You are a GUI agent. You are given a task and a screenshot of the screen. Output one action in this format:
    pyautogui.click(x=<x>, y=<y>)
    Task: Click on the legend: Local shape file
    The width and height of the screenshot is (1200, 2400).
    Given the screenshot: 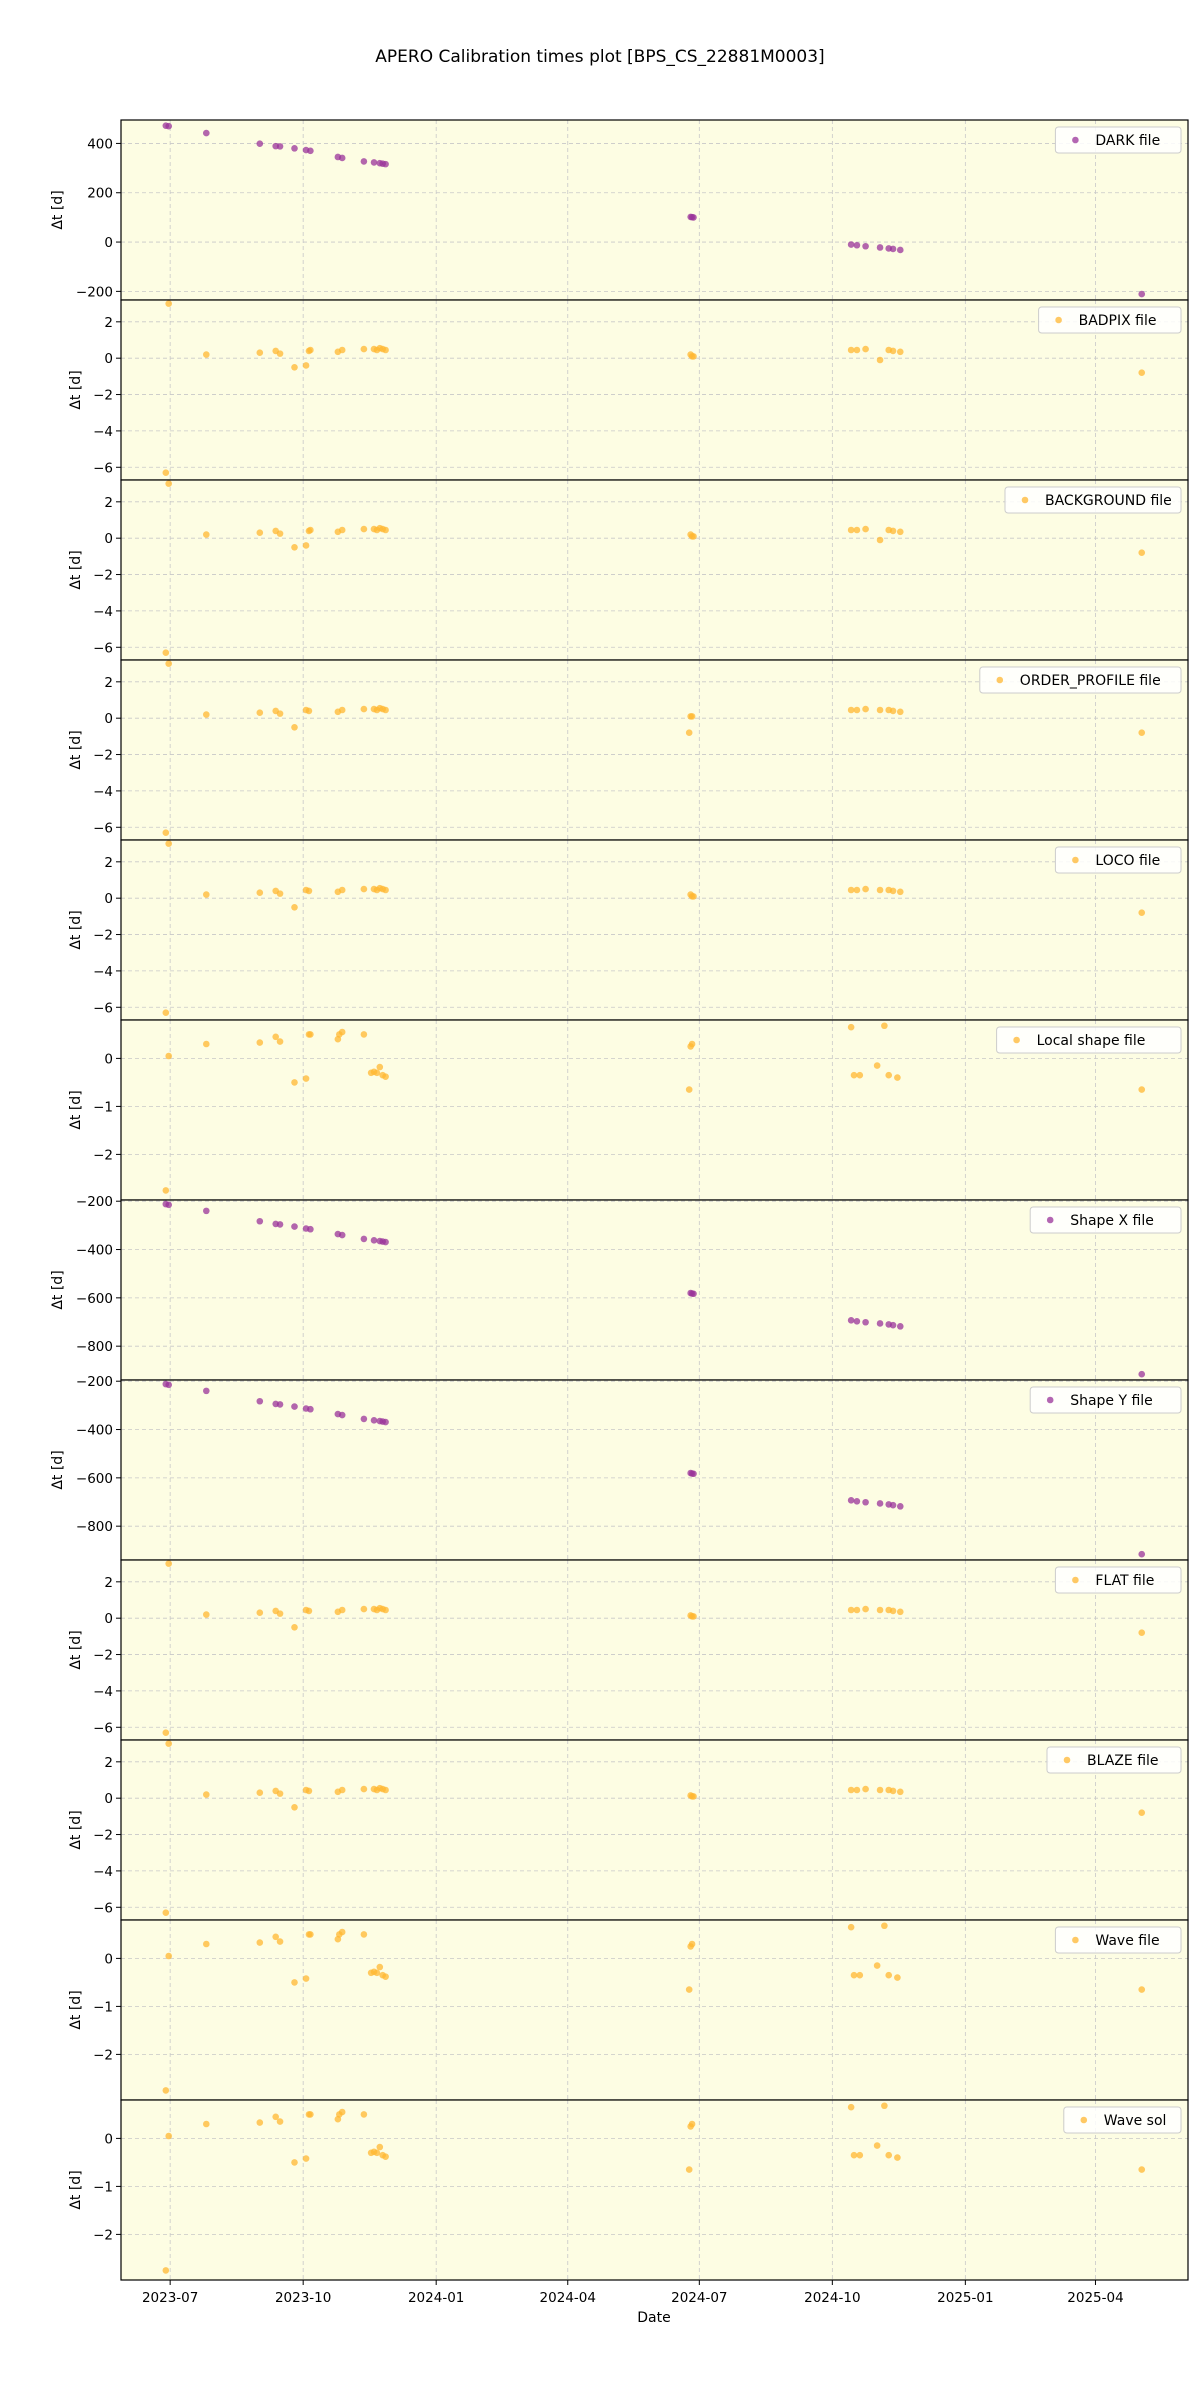 What is the action you would take?
    pyautogui.click(x=1089, y=1040)
    